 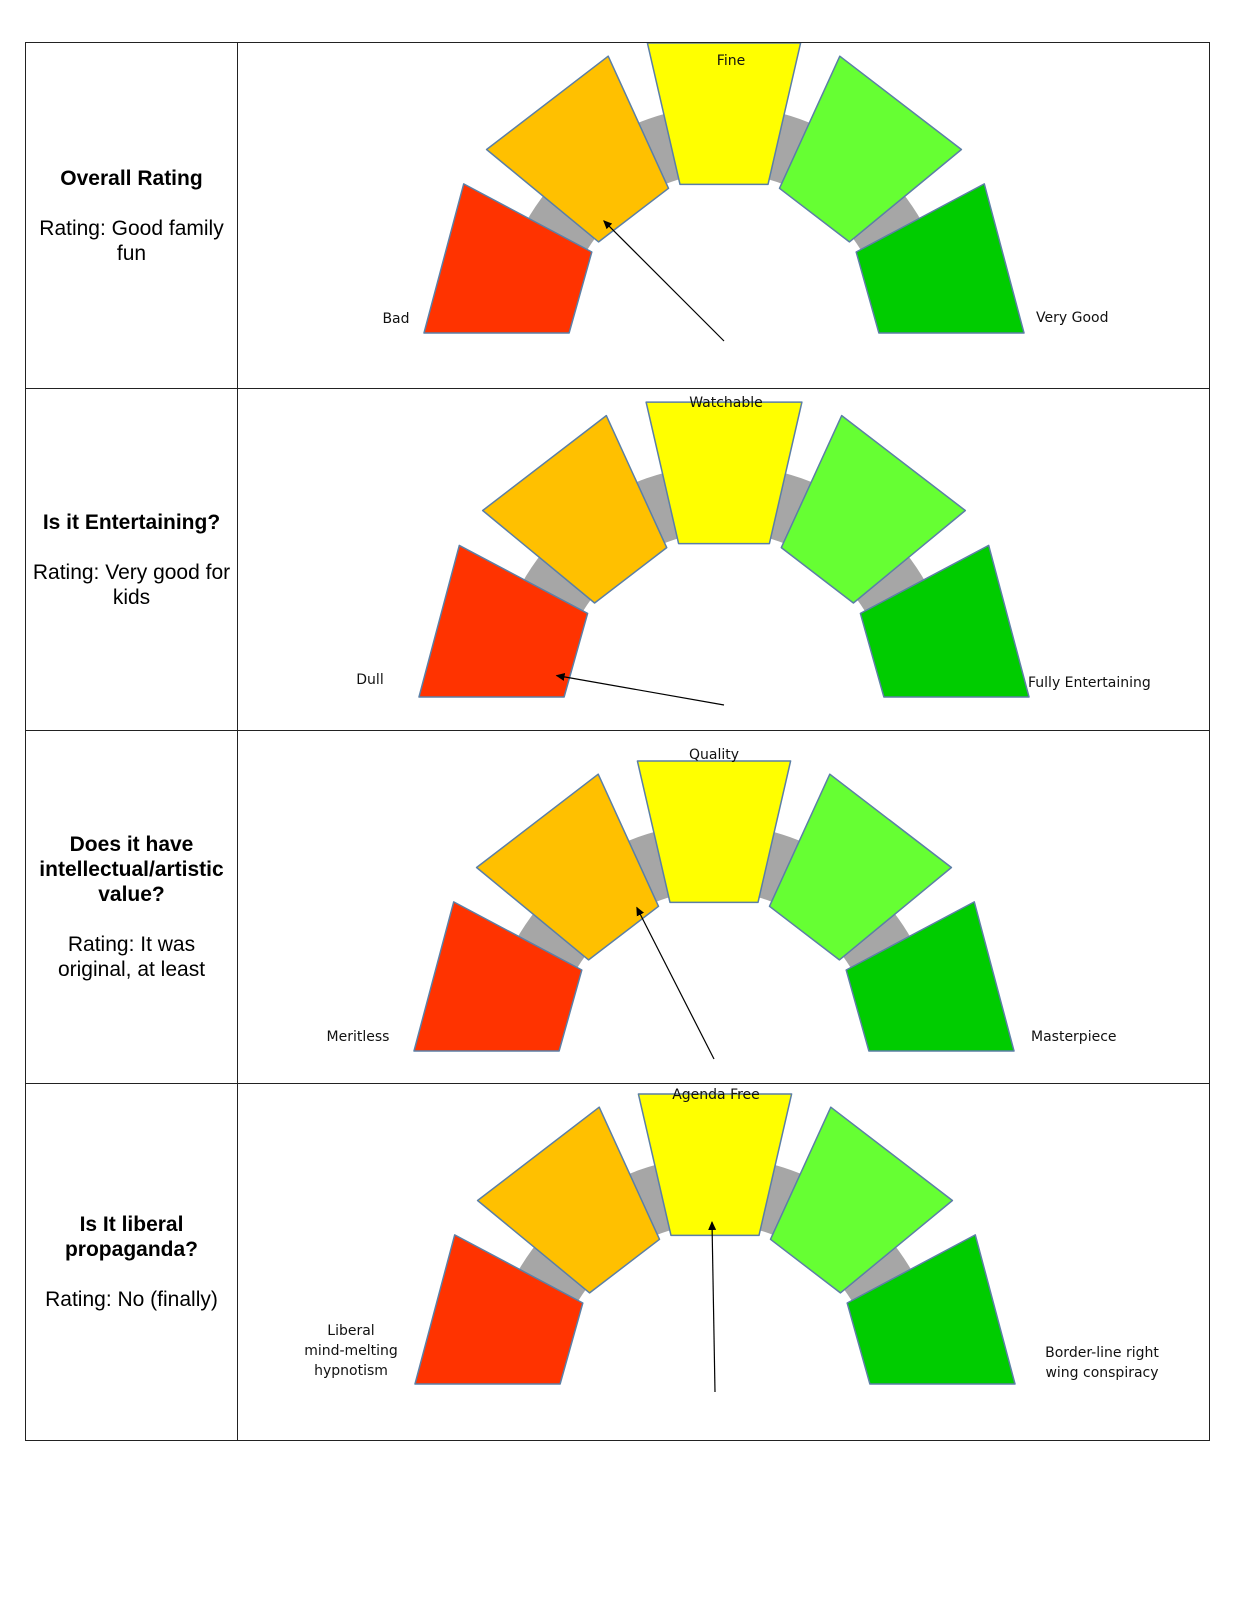 What do you see at coordinates (731, 61) in the screenshot?
I see `gauge-top-label: Fine` at bounding box center [731, 61].